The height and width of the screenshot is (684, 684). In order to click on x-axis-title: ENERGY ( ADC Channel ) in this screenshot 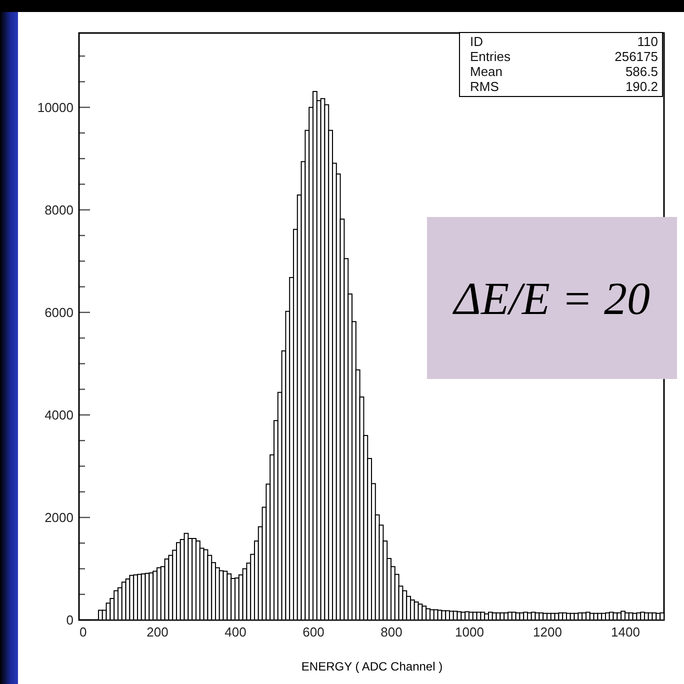, I will do `click(372, 667)`.